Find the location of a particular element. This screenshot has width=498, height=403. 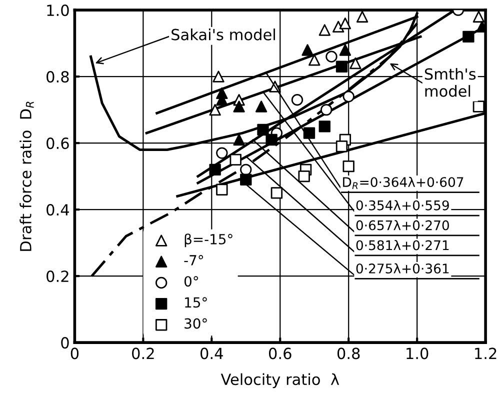

x-tick-label: 1.2 is located at coordinates (485, 354).